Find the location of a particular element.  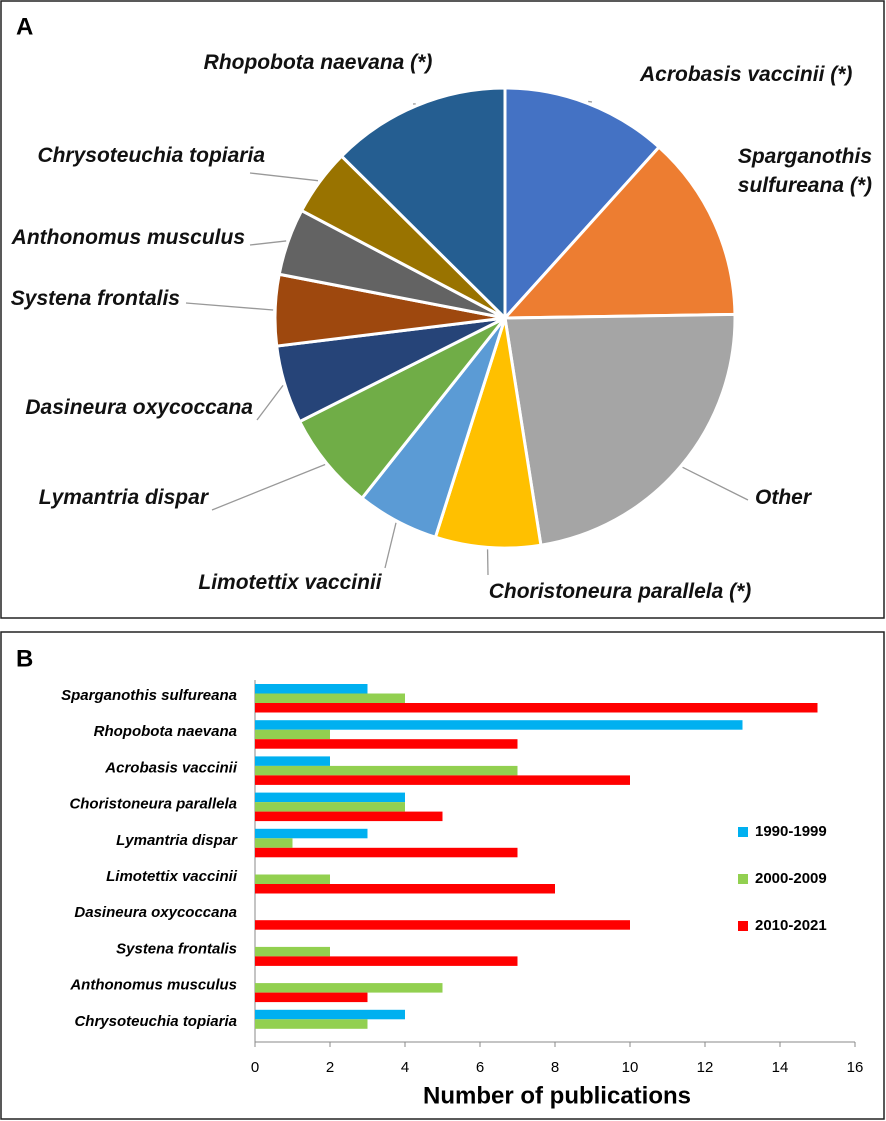

y-tick-label: Systena frontalis is located at coordinates (176, 948).